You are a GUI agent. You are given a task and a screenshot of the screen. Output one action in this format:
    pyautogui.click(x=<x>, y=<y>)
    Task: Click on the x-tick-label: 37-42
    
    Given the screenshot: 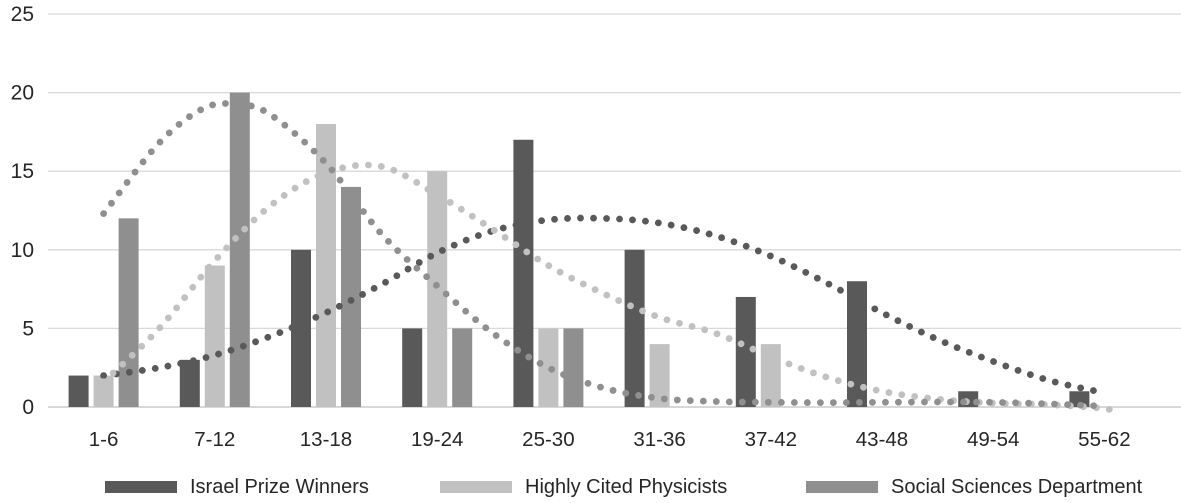 What is the action you would take?
    pyautogui.click(x=771, y=439)
    